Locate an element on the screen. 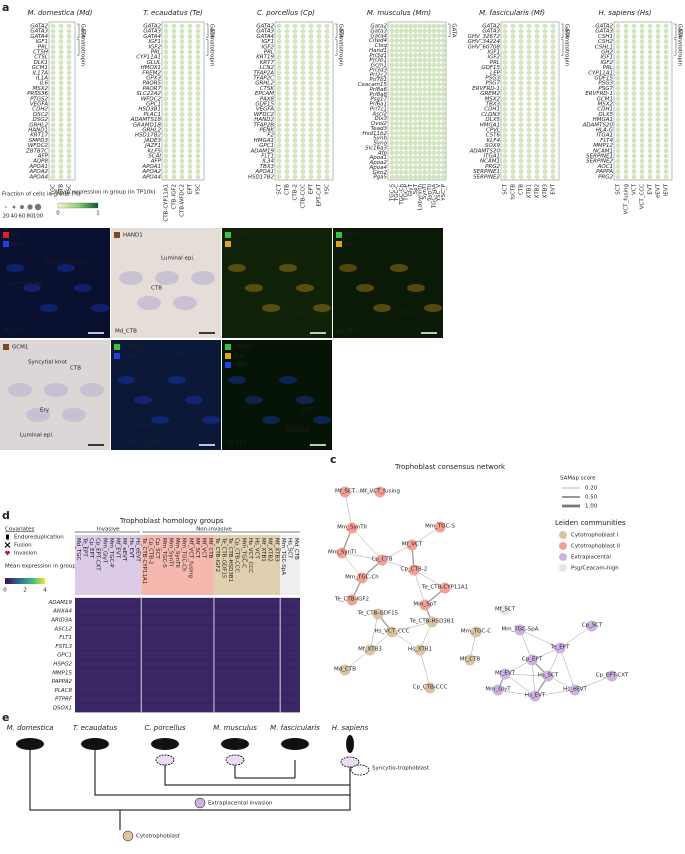  gene-label: AQP8 is located at coordinates (40, 162).